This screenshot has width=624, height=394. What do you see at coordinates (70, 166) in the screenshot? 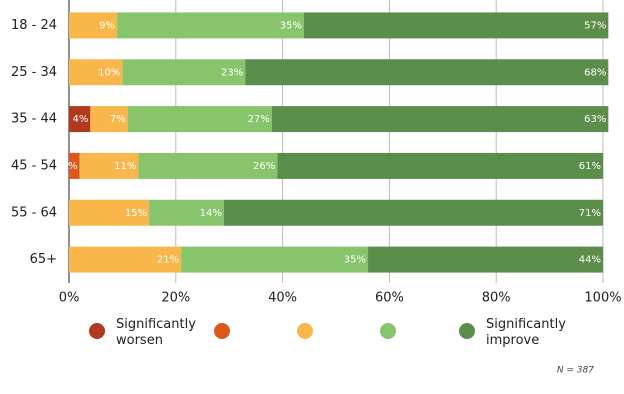
I see `value-label: 2%` at bounding box center [70, 166].